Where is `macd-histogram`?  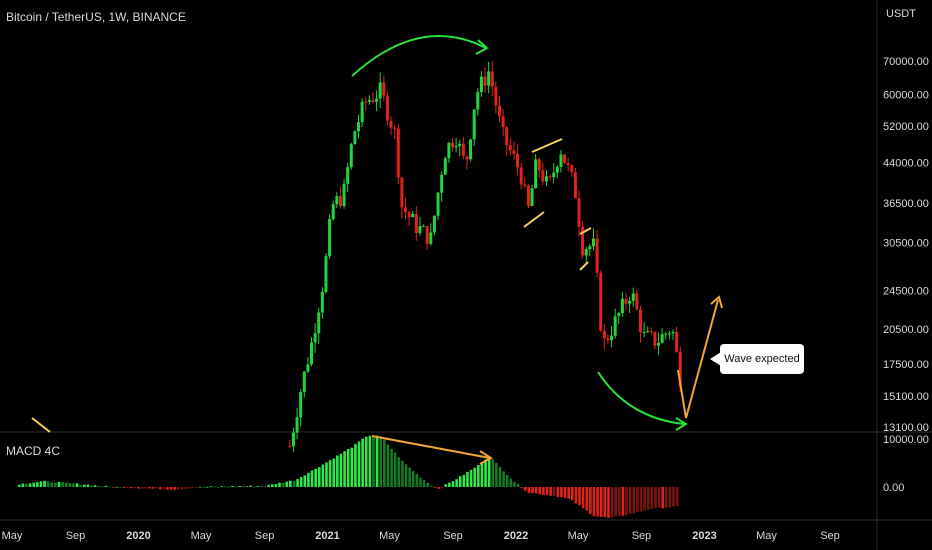 macd-histogram is located at coordinates (348, 476).